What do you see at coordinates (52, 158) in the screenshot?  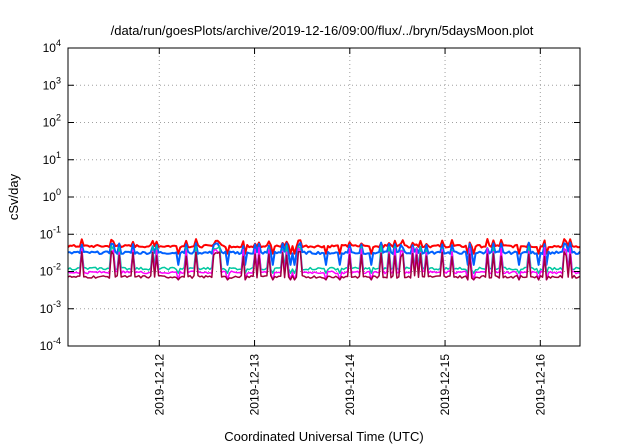 I see `y-tick-label: 10¹` at bounding box center [52, 158].